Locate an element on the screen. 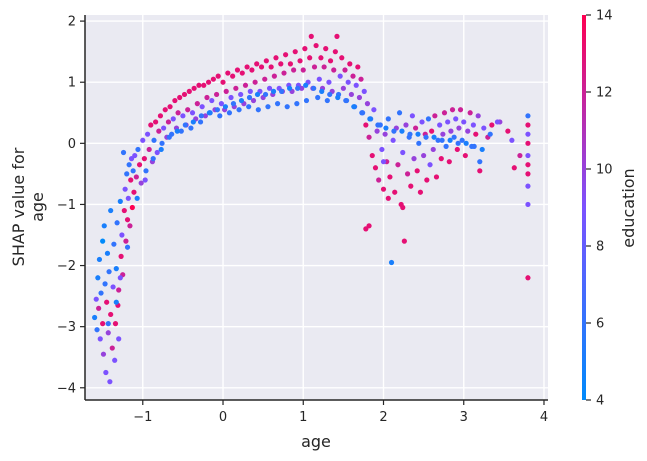 This screenshot has width=647, height=461. colorbar-tick-label: 12 is located at coordinates (604, 93).